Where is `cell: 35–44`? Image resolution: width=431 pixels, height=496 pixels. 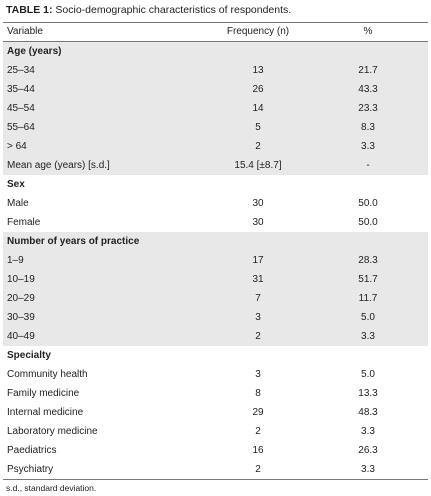
cell: 35–44 is located at coordinates (21, 89).